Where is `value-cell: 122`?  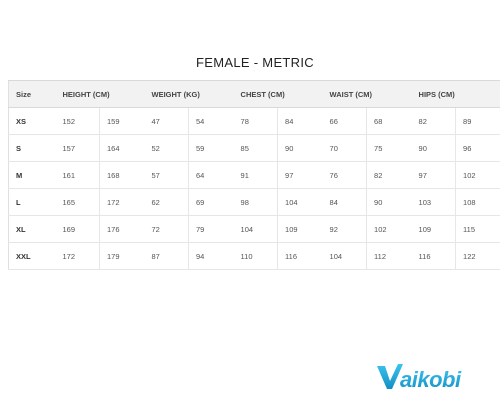
value-cell: 122 is located at coordinates (477, 256).